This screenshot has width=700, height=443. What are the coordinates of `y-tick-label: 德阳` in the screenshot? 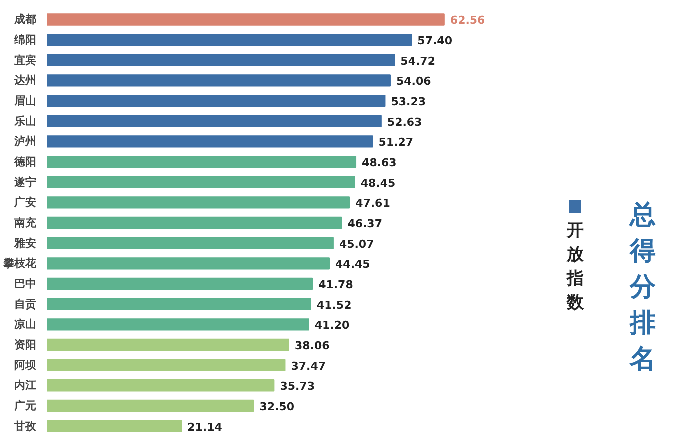 It's located at (25, 162).